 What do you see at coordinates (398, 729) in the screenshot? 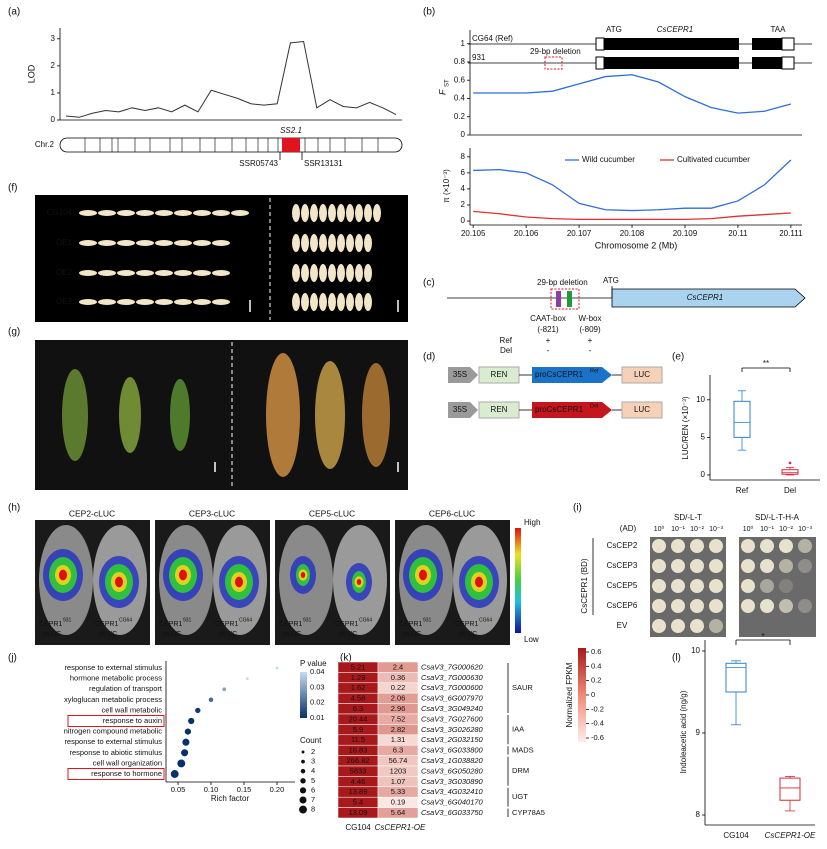
I see `cell-value: 2.82` at bounding box center [398, 729].